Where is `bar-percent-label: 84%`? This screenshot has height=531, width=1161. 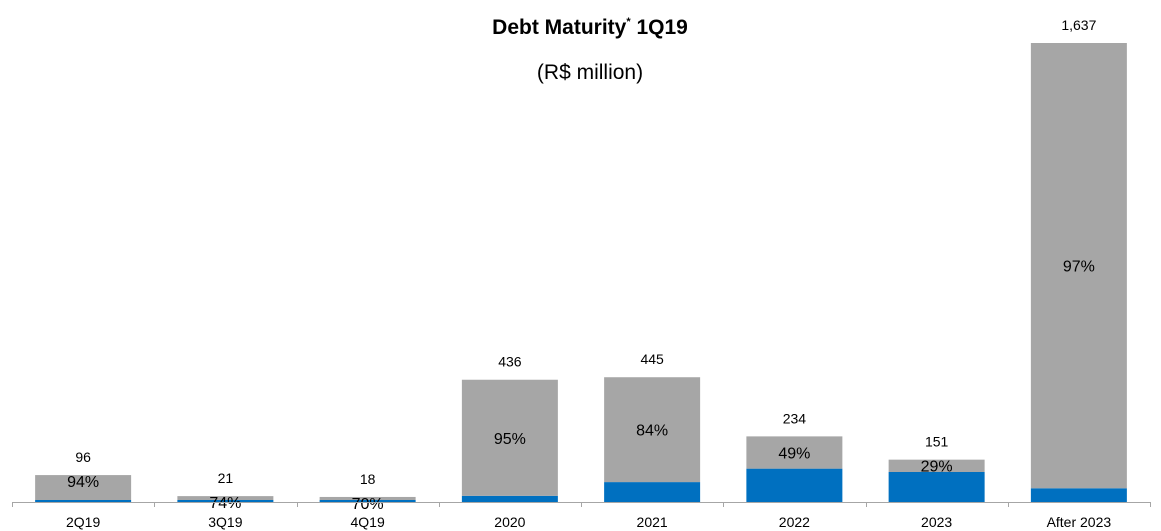 bar-percent-label: 84% is located at coordinates (652, 431).